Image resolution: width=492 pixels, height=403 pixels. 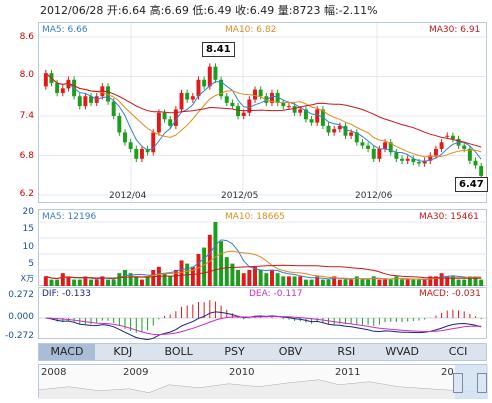 What do you see at coordinates (128, 196) in the screenshot?
I see `price-x-tick: 2012/04` at bounding box center [128, 196].